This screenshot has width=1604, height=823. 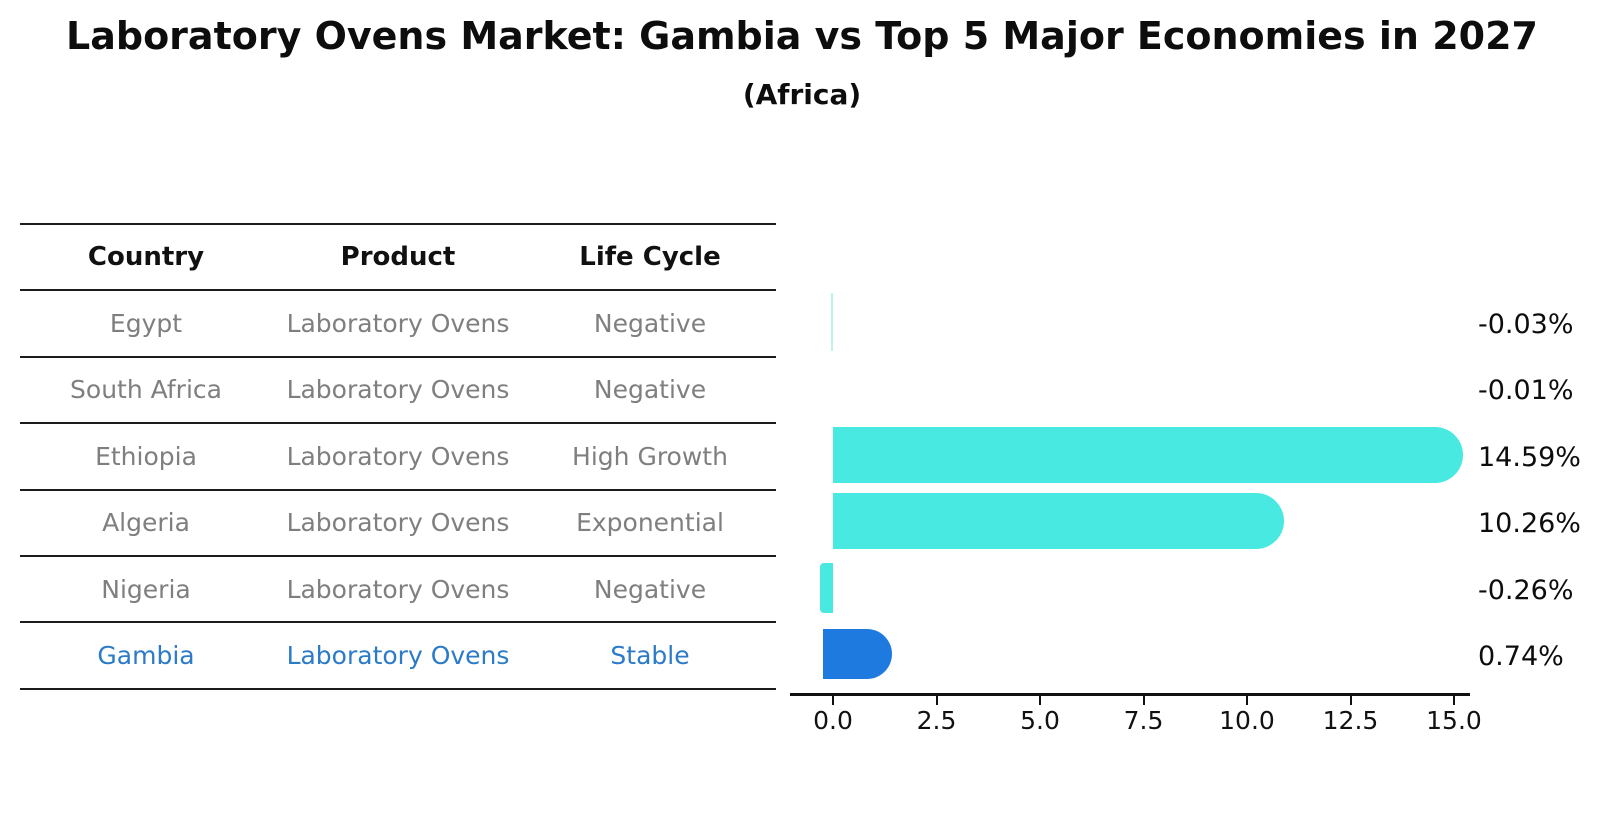 I want to click on table-row: Ethiopia Laboratory Ovens High Growth, so click(x=398, y=457).